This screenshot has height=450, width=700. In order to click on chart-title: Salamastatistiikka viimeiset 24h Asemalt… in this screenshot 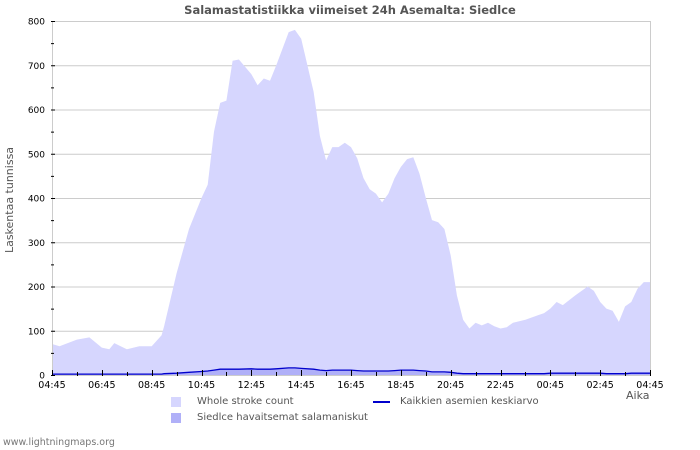, I will do `click(350, 10)`.